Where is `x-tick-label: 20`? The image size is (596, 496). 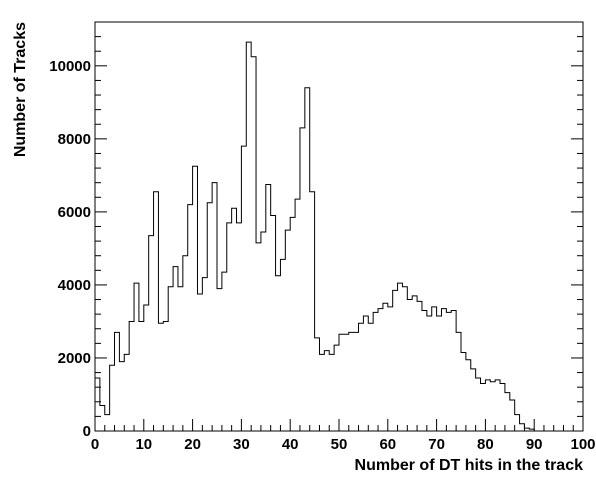 x-tick-label: 20 is located at coordinates (192, 444).